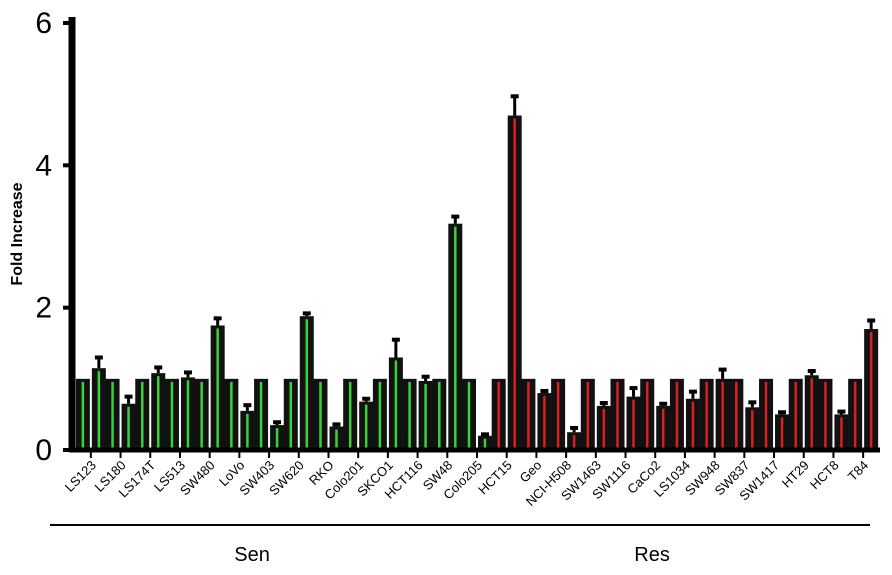  What do you see at coordinates (824, 475) in the screenshot?
I see `x-tick-label: HCT8` at bounding box center [824, 475].